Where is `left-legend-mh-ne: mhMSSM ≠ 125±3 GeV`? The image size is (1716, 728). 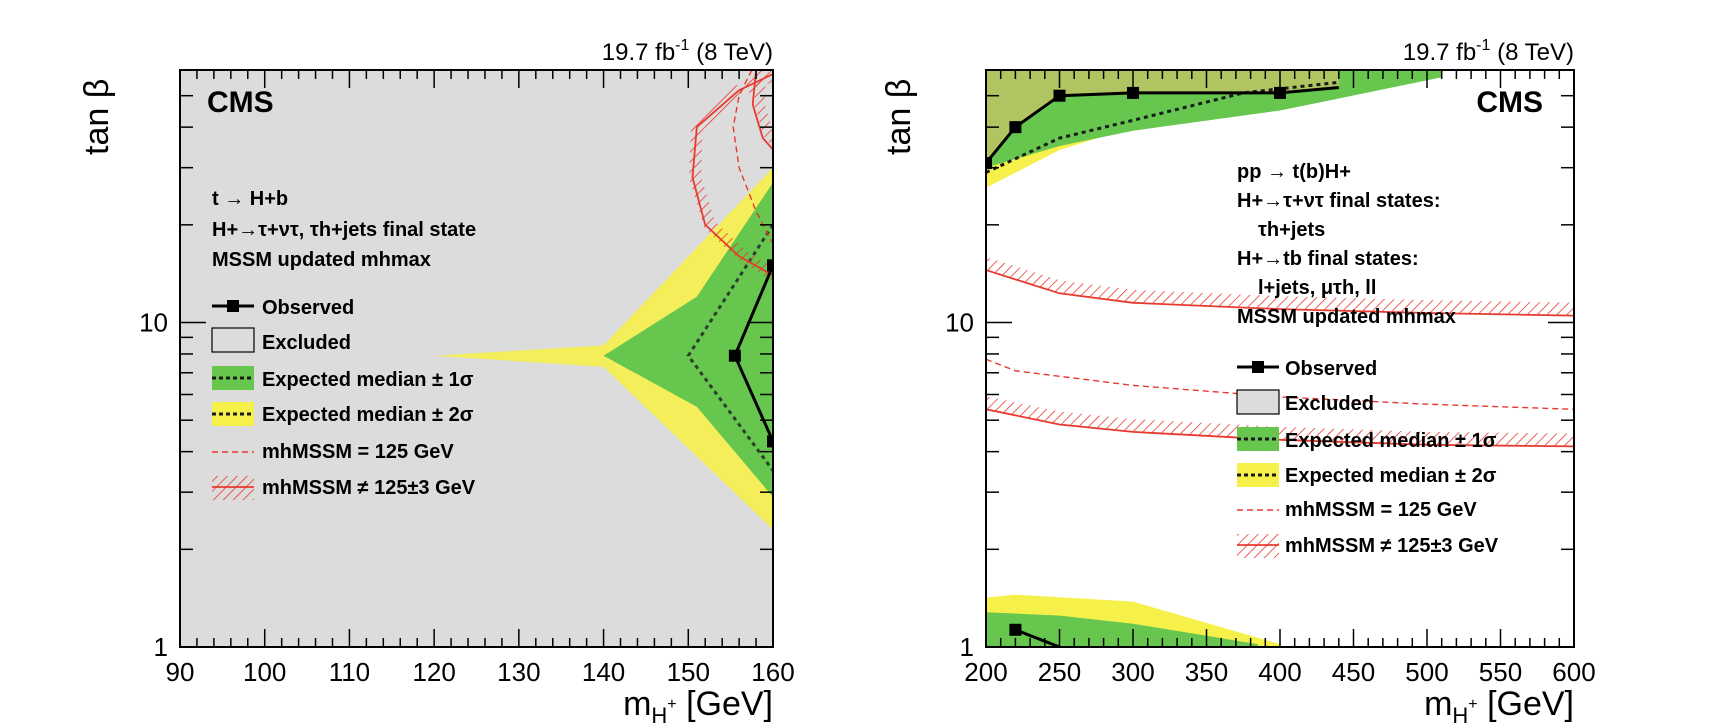
left-legend-mh-ne: mhMSSM ≠ 125±3 GeV is located at coordinates (369, 488).